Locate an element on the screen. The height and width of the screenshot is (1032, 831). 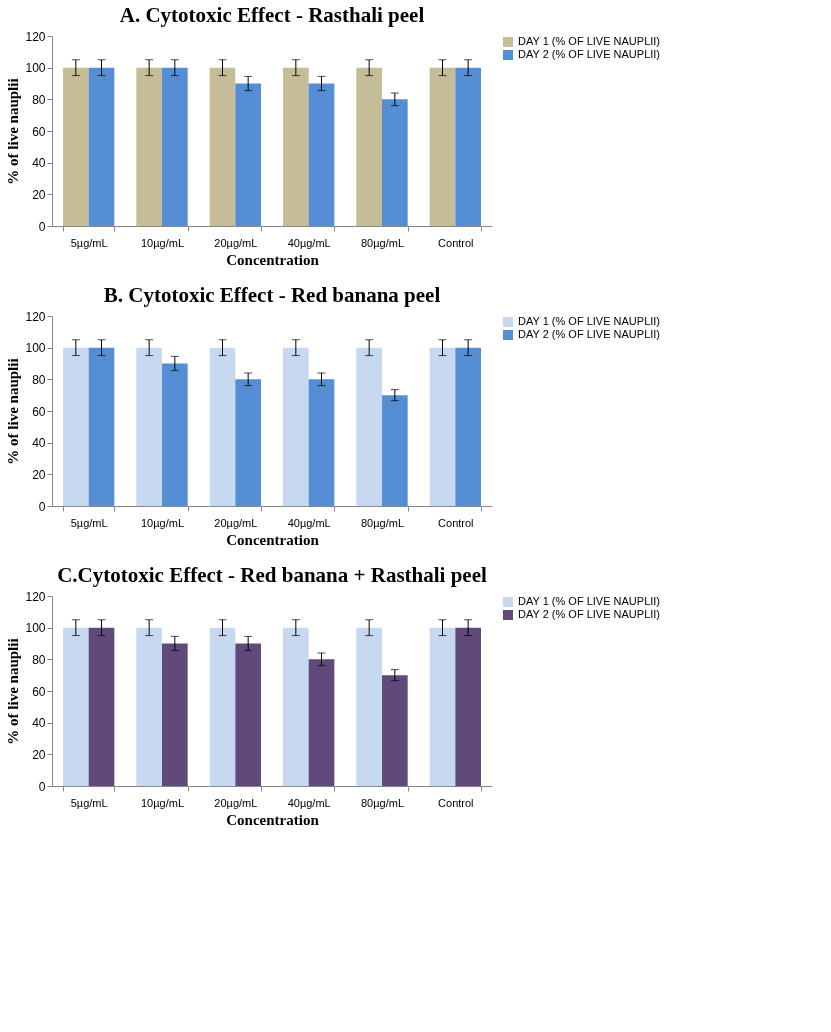
chart-title: C.Cytotoxic Effect - Red banana + Rasthali peel is located at coordinates (272, 575).